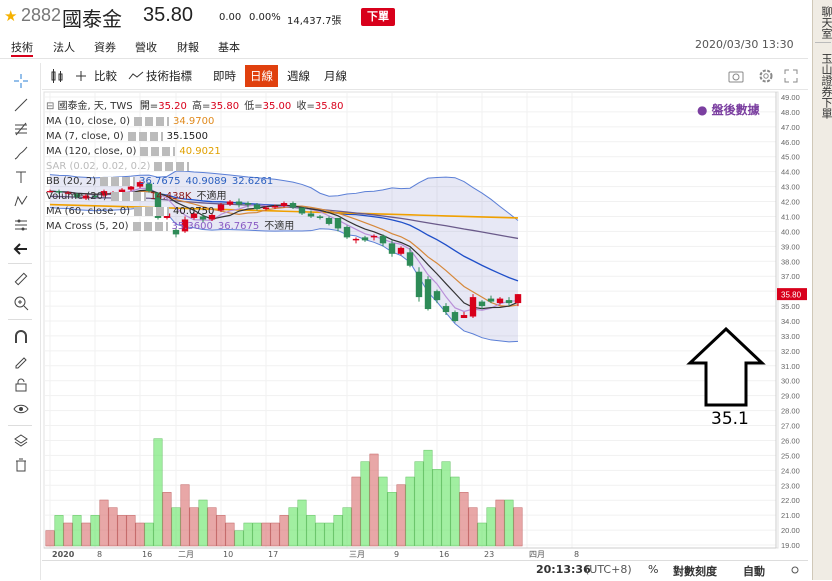 The image size is (832, 581). Describe the element at coordinates (826, 86) in the screenshot. I see `broker-order-tab: 玉山證券下單` at that location.